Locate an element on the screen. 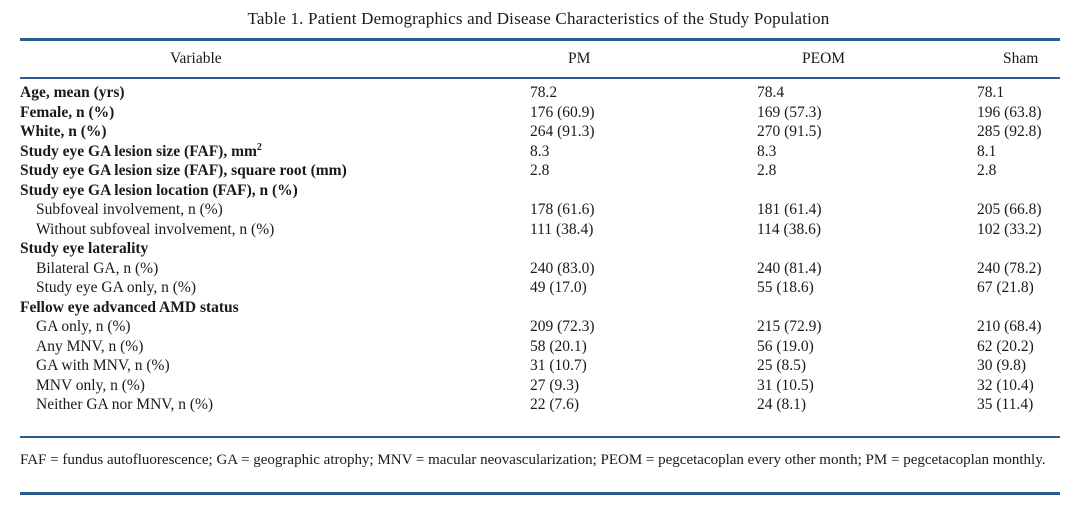 The image size is (1091, 515). row-label: White, n (%) is located at coordinates (63, 132).